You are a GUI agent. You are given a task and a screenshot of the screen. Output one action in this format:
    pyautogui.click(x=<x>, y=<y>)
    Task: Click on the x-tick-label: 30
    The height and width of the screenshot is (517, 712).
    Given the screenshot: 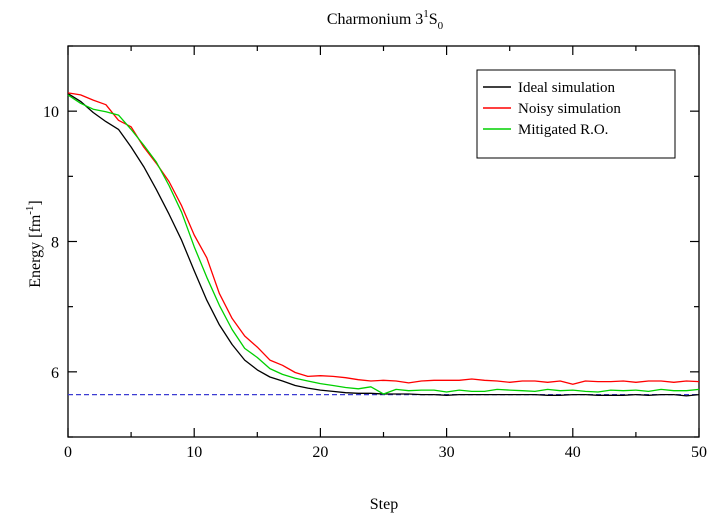 What is the action you would take?
    pyautogui.click(x=447, y=452)
    